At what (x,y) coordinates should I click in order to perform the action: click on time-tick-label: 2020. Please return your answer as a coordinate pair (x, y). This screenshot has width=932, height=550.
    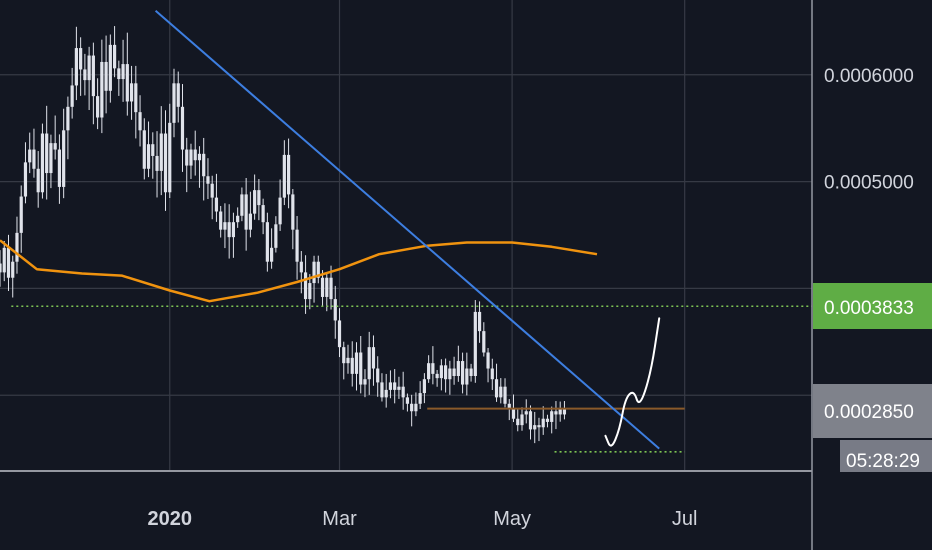
    Looking at the image, I should click on (170, 519).